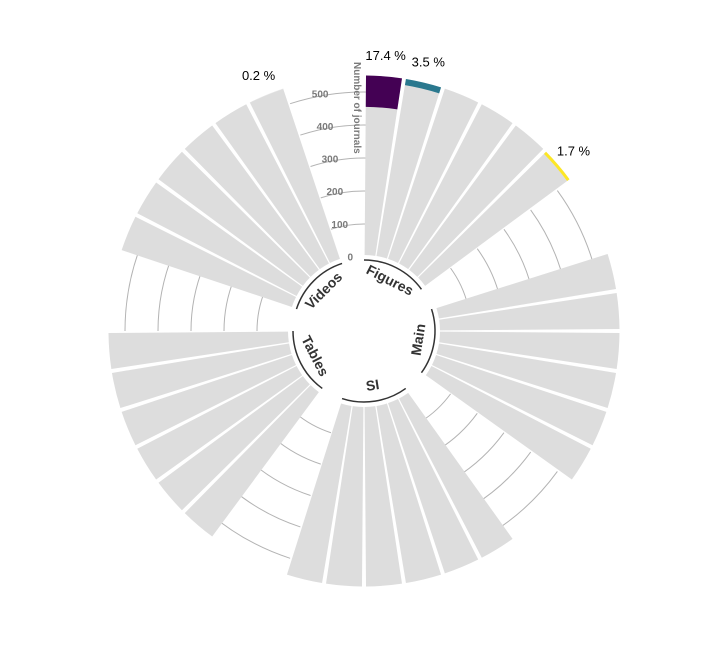 The height and width of the screenshot is (662, 725). What do you see at coordinates (320, 94) in the screenshot?
I see `y-tick-label: 500` at bounding box center [320, 94].